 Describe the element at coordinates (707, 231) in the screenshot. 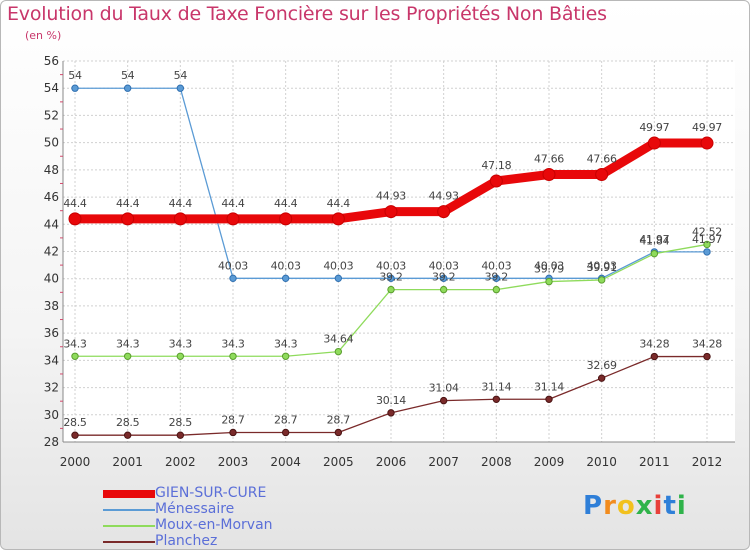

I see `data-label: 42.52` at that location.